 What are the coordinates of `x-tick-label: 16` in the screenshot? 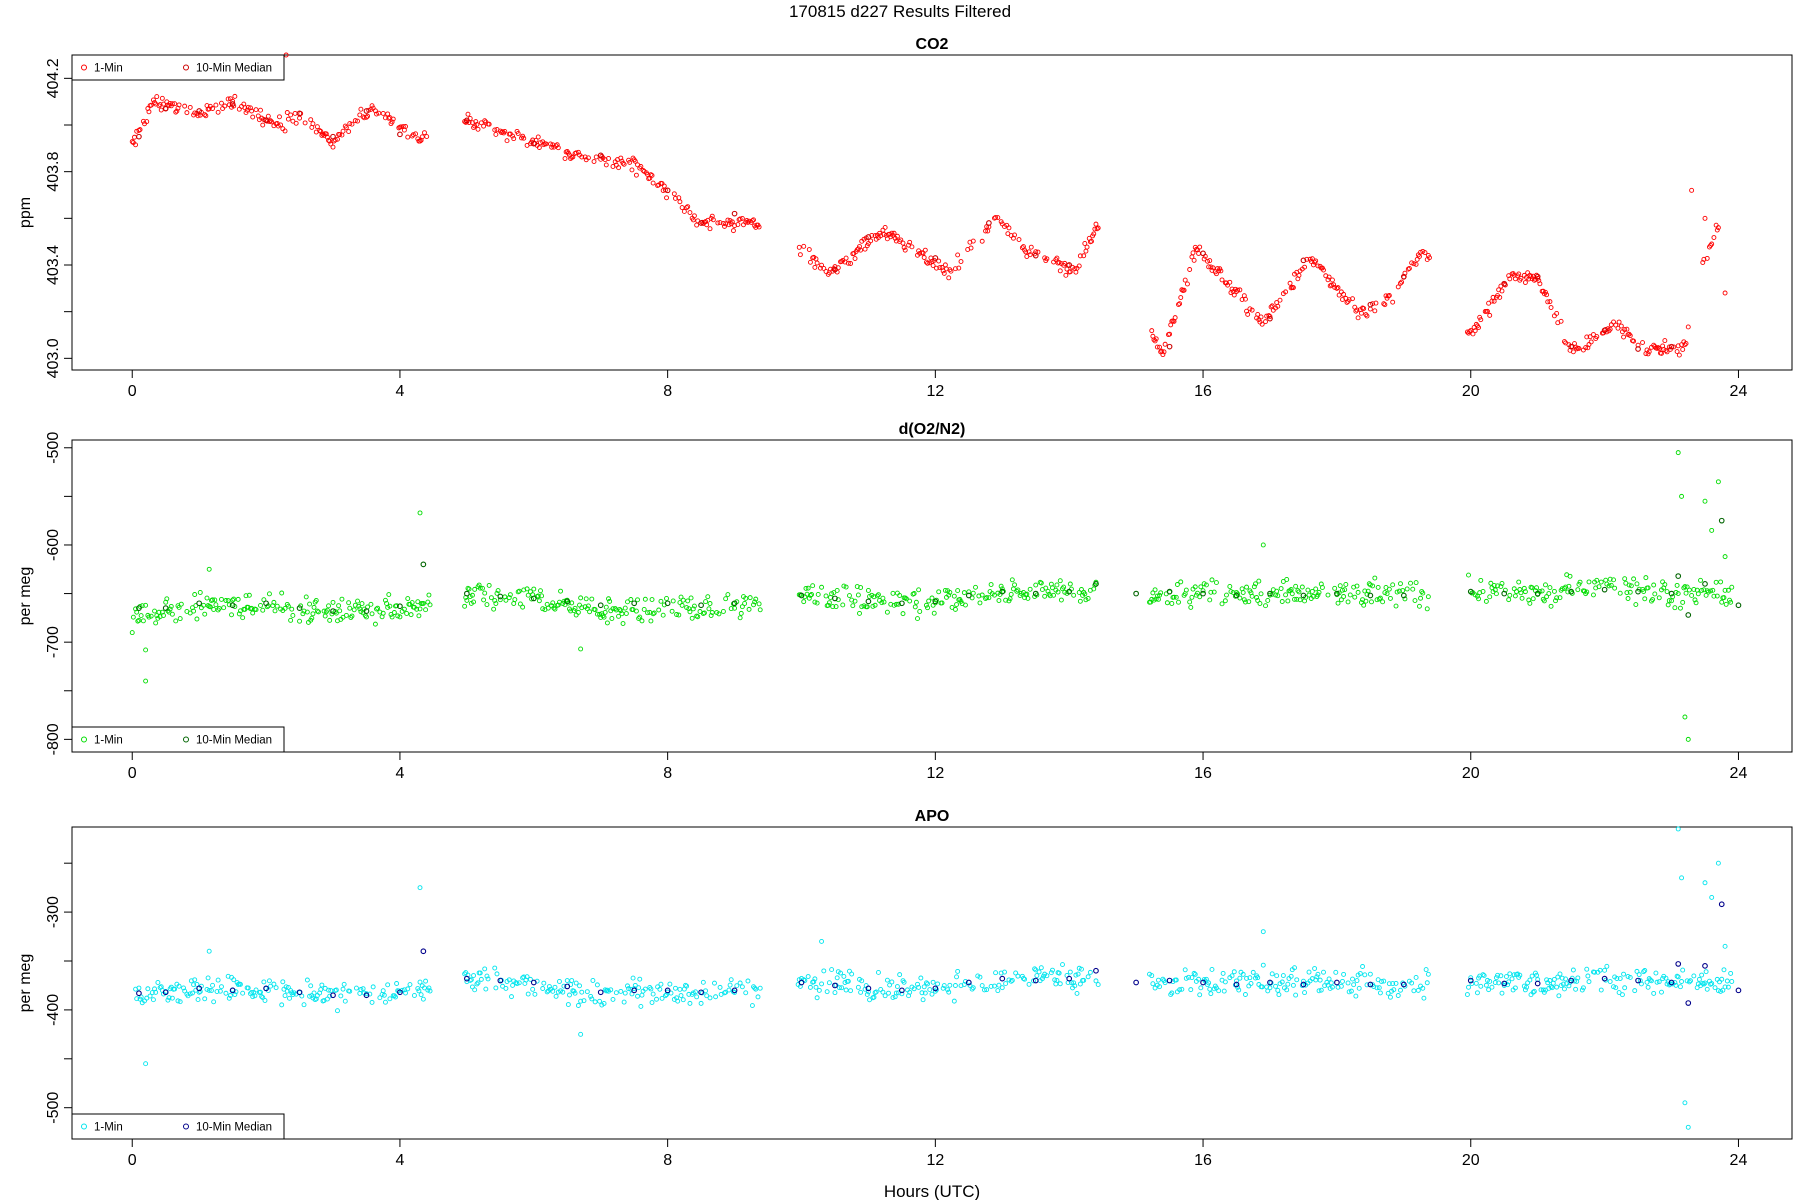 It's located at (1203, 391).